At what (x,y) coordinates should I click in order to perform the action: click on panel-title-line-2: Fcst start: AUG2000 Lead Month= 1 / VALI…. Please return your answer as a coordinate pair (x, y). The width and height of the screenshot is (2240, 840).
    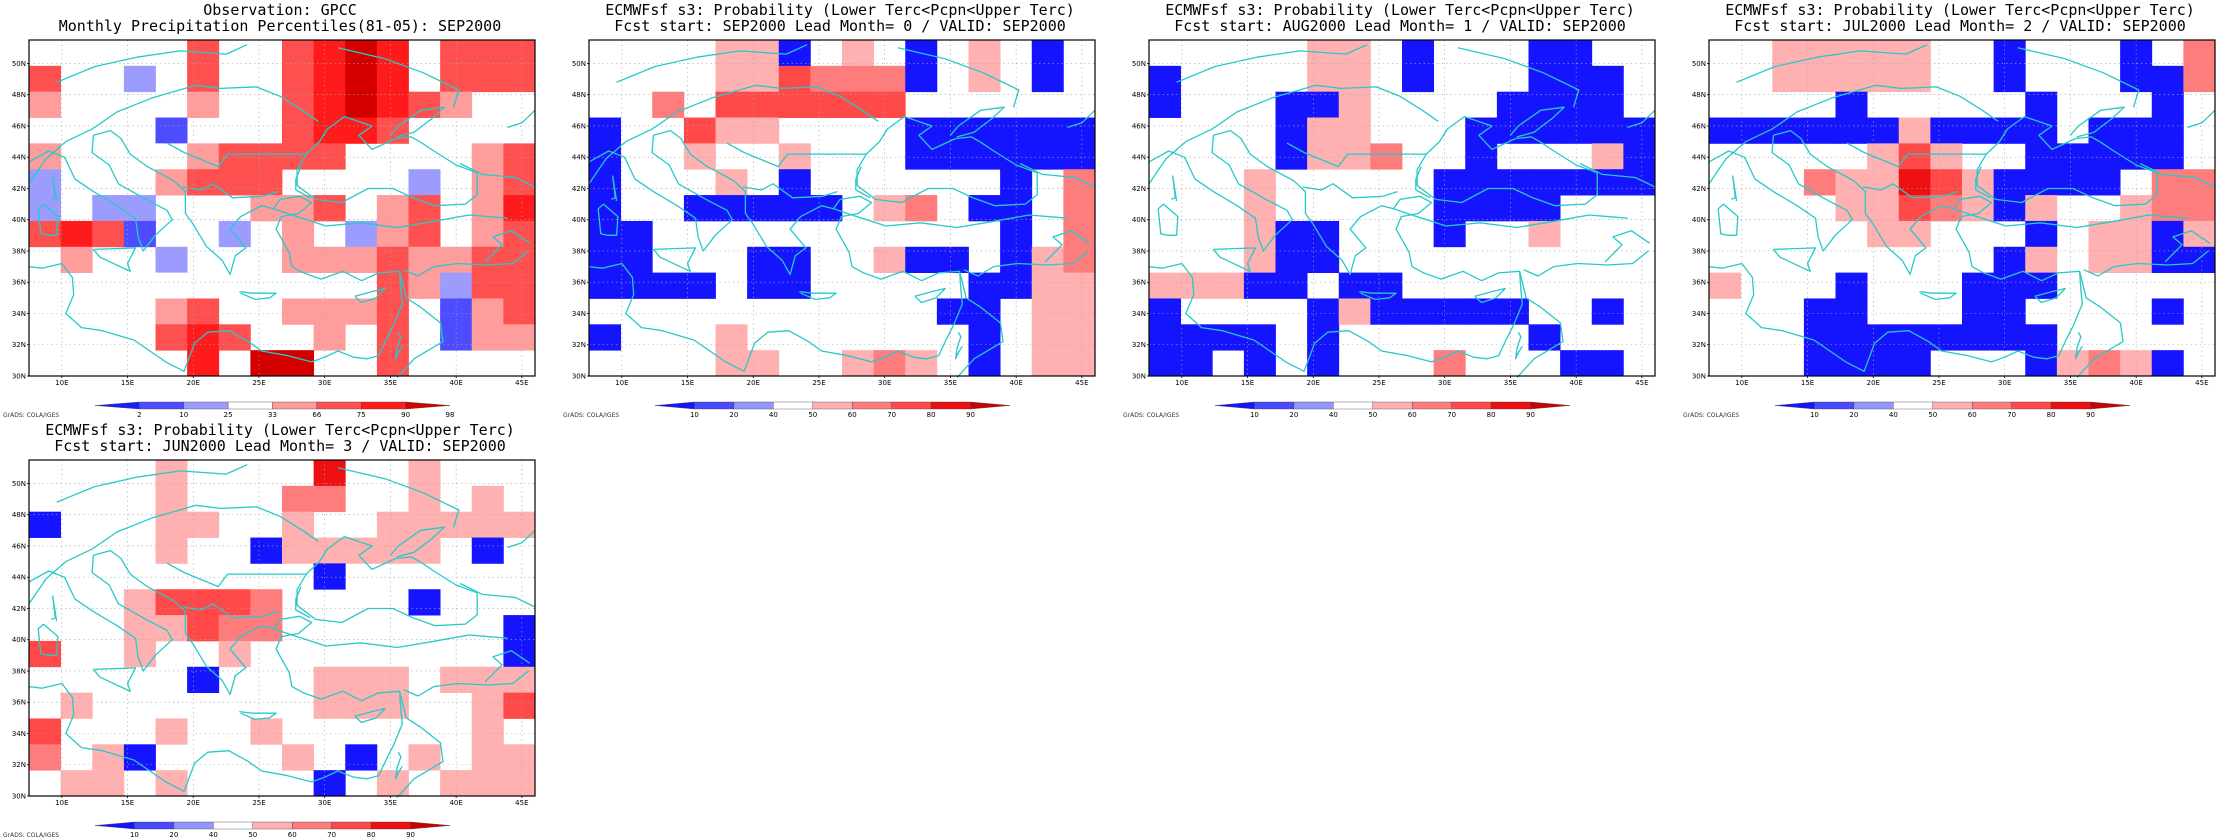
    Looking at the image, I should click on (1400, 26).